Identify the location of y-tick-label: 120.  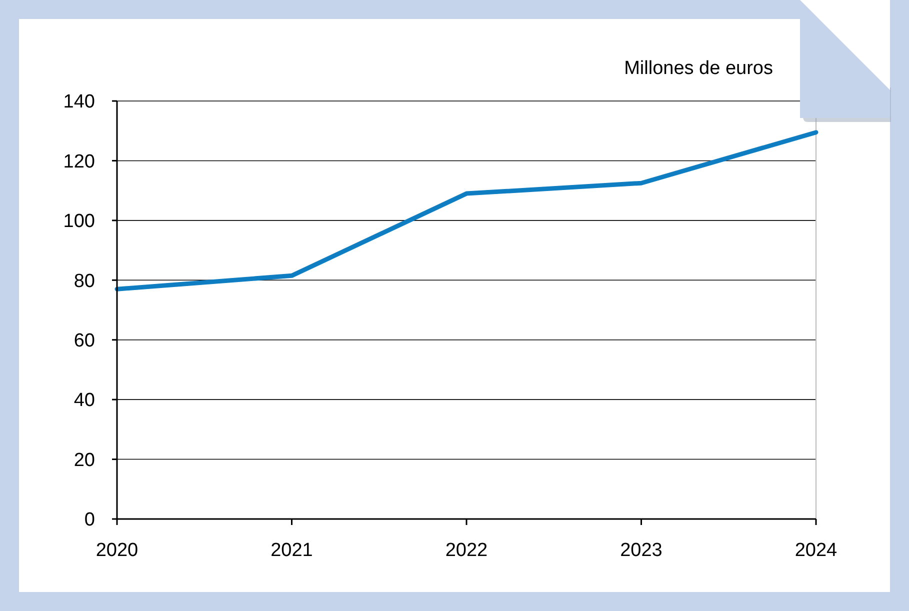
(79, 161).